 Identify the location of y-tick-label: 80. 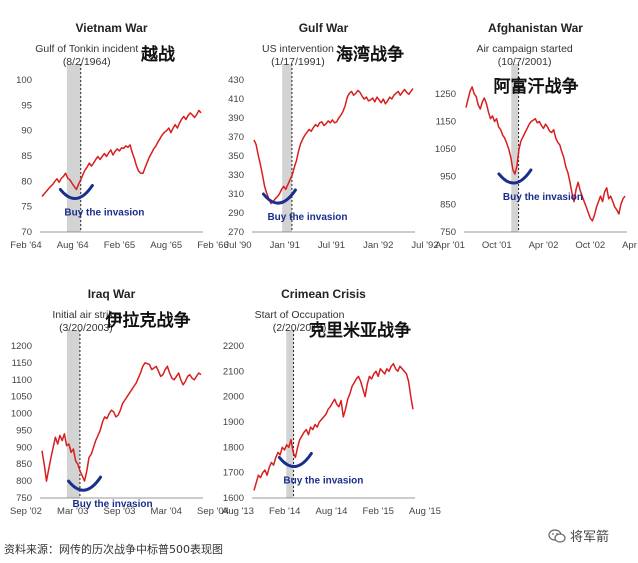
(26, 181).